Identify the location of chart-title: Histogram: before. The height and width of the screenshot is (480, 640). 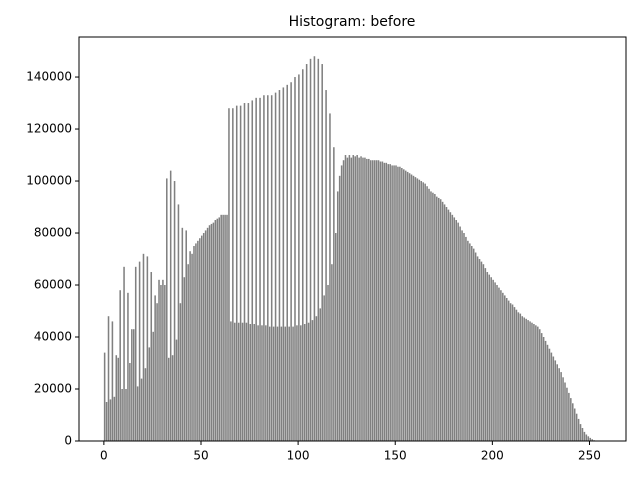
(352, 22).